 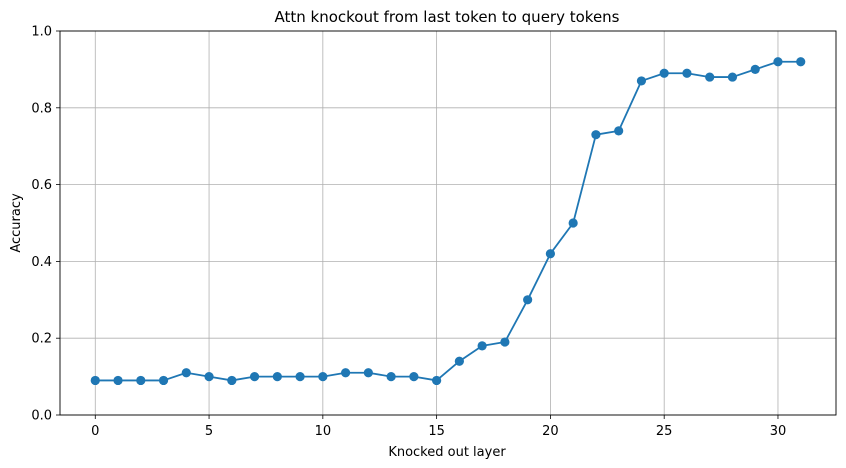 What do you see at coordinates (16, 223) in the screenshot?
I see `y-axis-title: Accuracy` at bounding box center [16, 223].